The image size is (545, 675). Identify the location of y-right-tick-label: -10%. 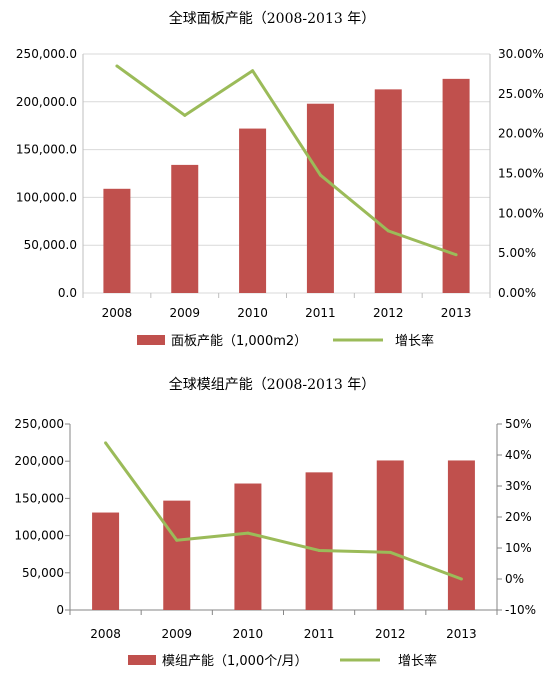
(520, 610).